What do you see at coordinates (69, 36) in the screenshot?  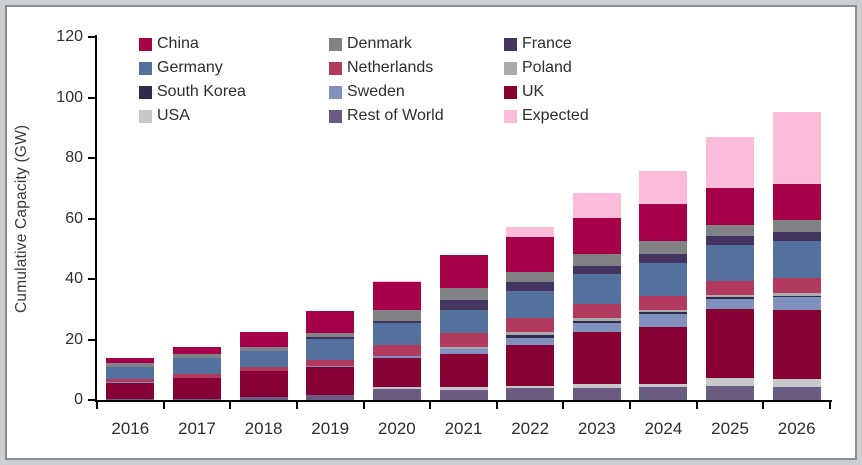 I see `y-tick-label: 120` at bounding box center [69, 36].